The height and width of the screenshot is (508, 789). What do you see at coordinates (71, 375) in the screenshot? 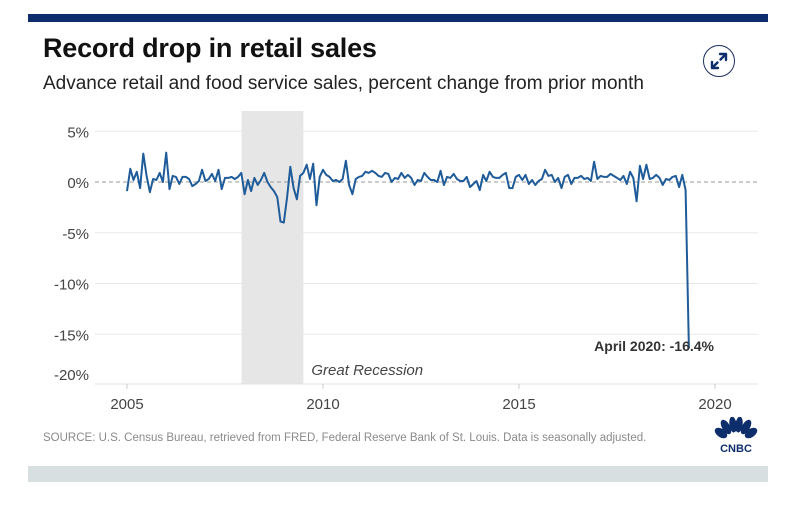
I see `y-tick-label: -20%` at bounding box center [71, 375].